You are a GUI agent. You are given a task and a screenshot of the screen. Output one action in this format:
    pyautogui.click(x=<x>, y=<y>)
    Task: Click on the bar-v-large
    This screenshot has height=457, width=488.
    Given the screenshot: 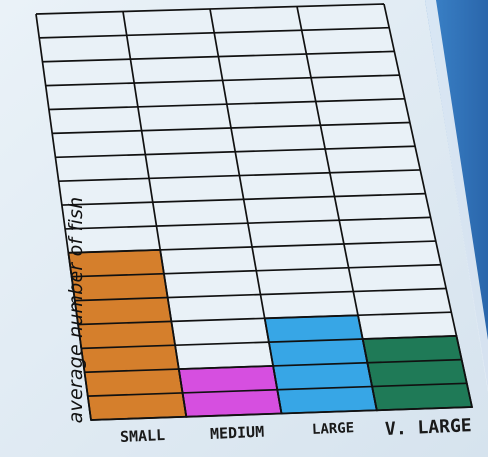 What is the action you would take?
    pyautogui.click(x=417, y=373)
    